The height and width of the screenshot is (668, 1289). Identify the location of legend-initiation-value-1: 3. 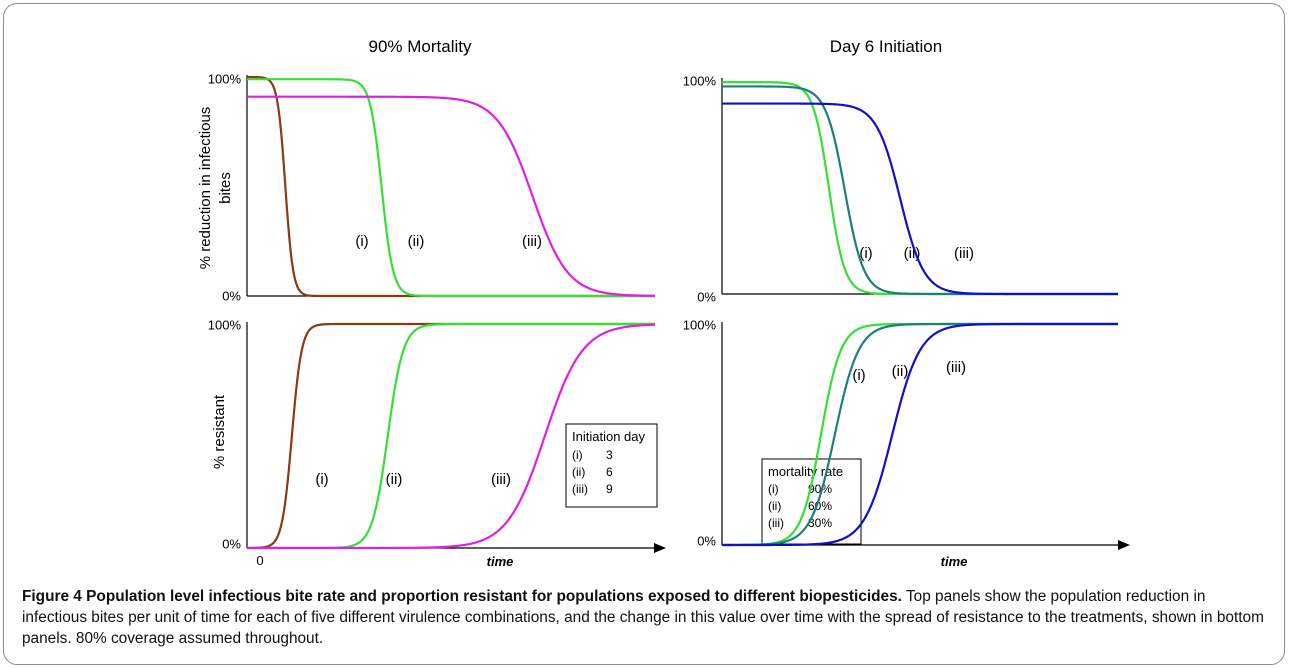
(609, 455).